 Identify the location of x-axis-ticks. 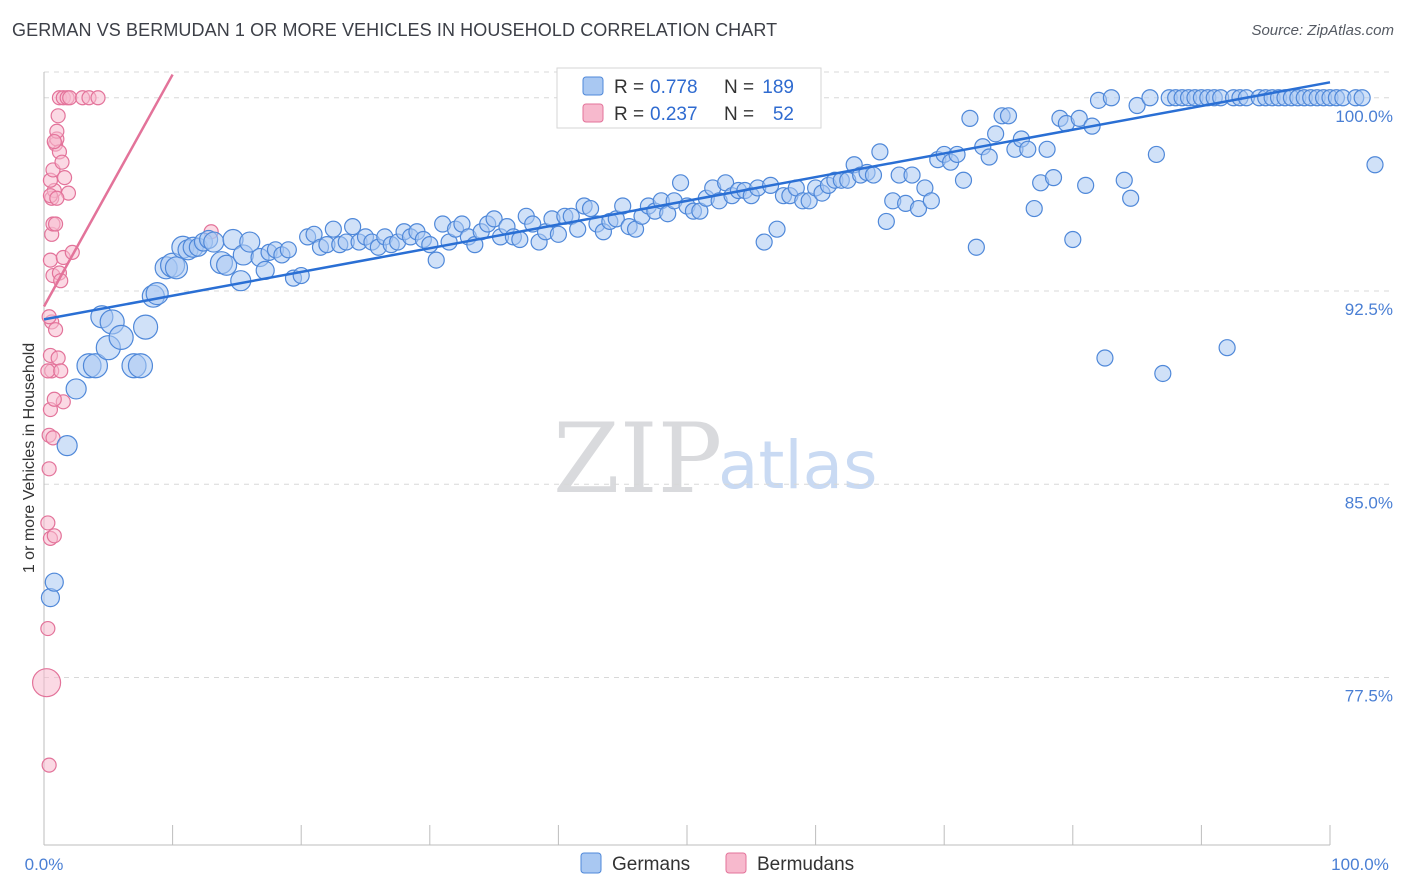
(751, 835).